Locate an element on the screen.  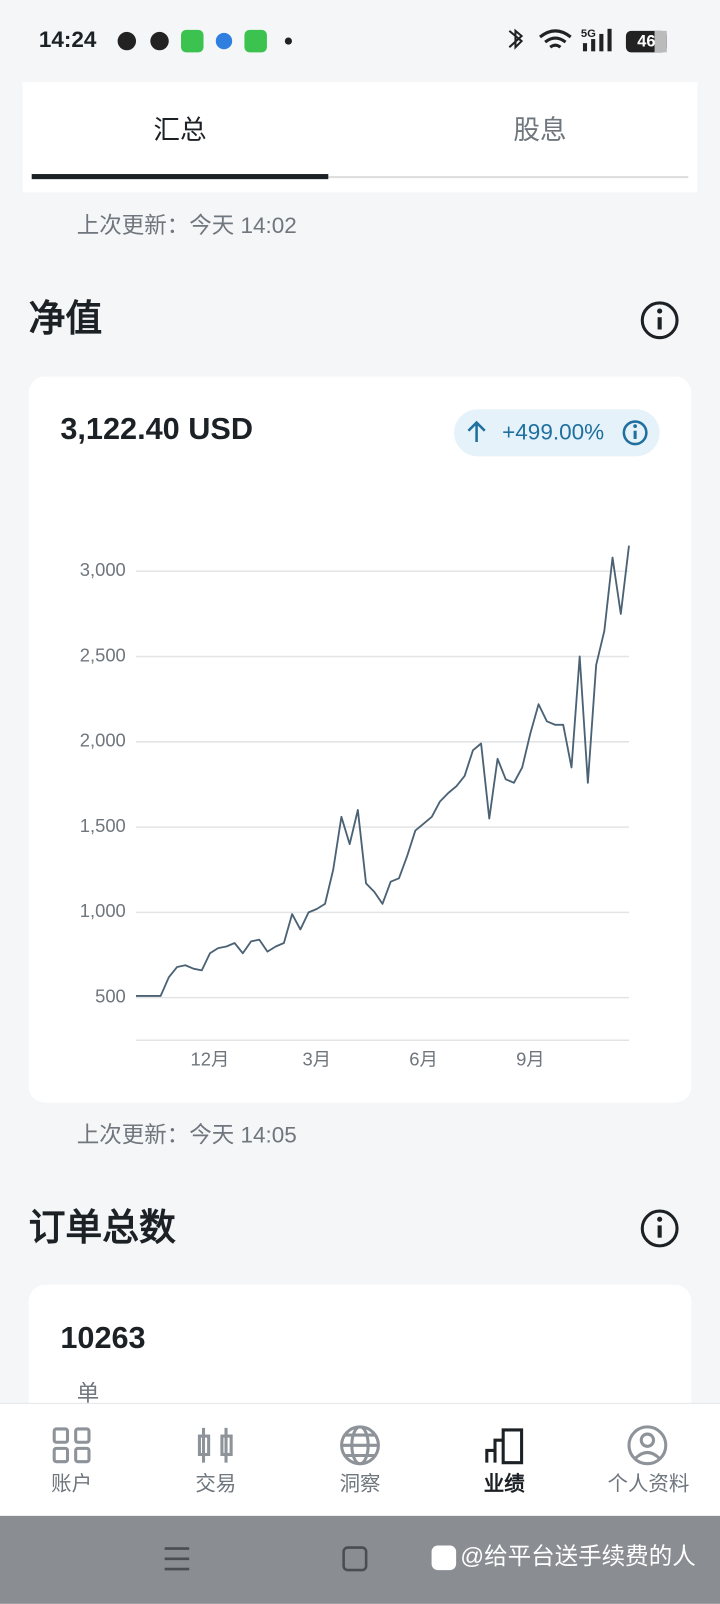
nav-icons is located at coordinates (360, 1445).